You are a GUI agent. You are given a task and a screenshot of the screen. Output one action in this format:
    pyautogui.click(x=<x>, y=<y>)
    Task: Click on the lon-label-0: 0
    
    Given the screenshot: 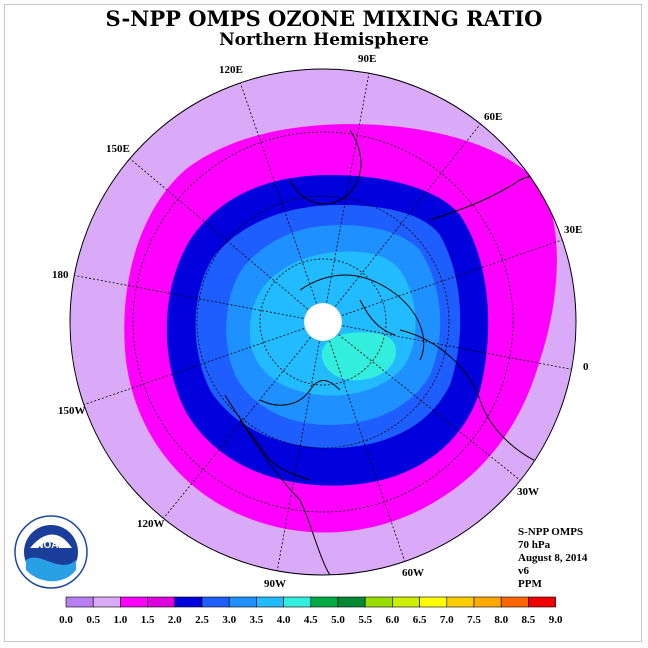 What is the action you would take?
    pyautogui.click(x=586, y=367)
    